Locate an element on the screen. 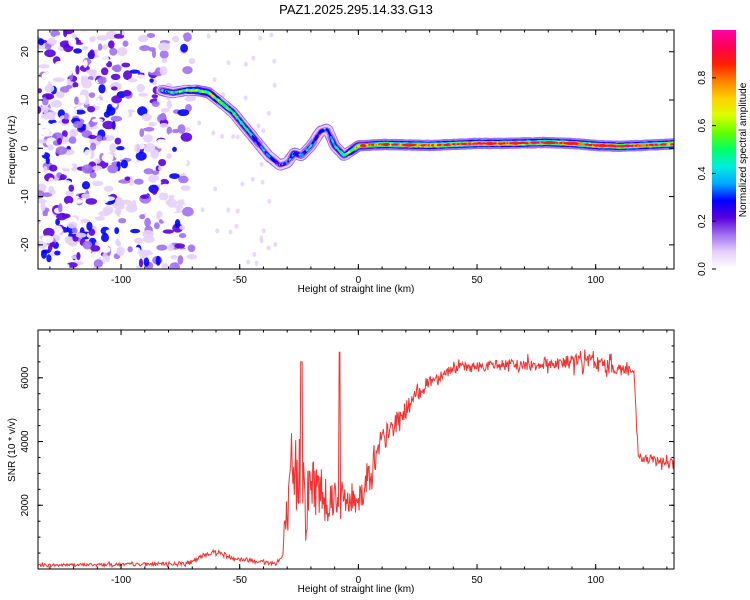  snr-ytick-label: 2000 is located at coordinates (25, 505).